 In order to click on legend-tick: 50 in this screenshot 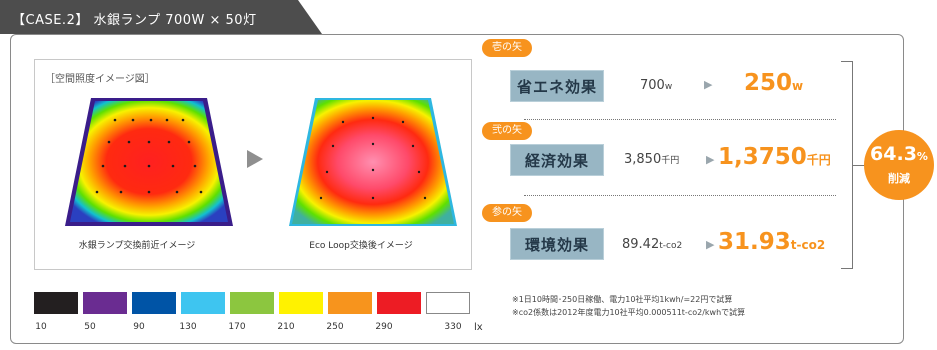, I will do `click(90, 327)`.